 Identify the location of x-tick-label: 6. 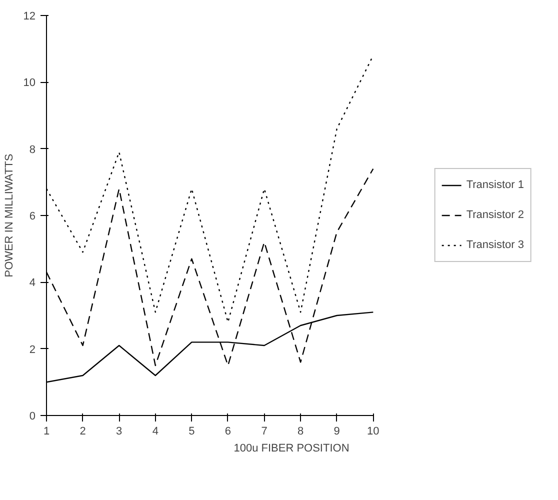
(228, 432).